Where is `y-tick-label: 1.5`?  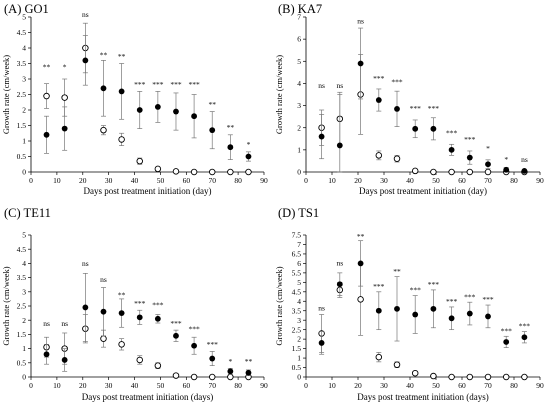
y-tick-label: 1.5 is located at coordinates (297, 348).